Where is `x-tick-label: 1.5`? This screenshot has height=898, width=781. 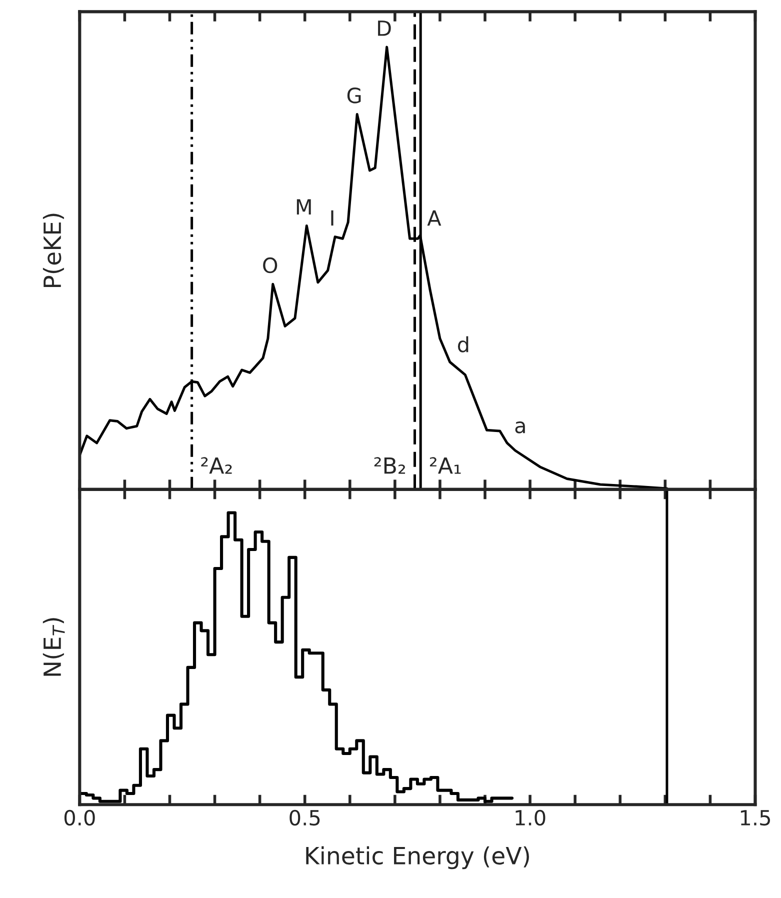 x-tick-label: 1.5 is located at coordinates (755, 818).